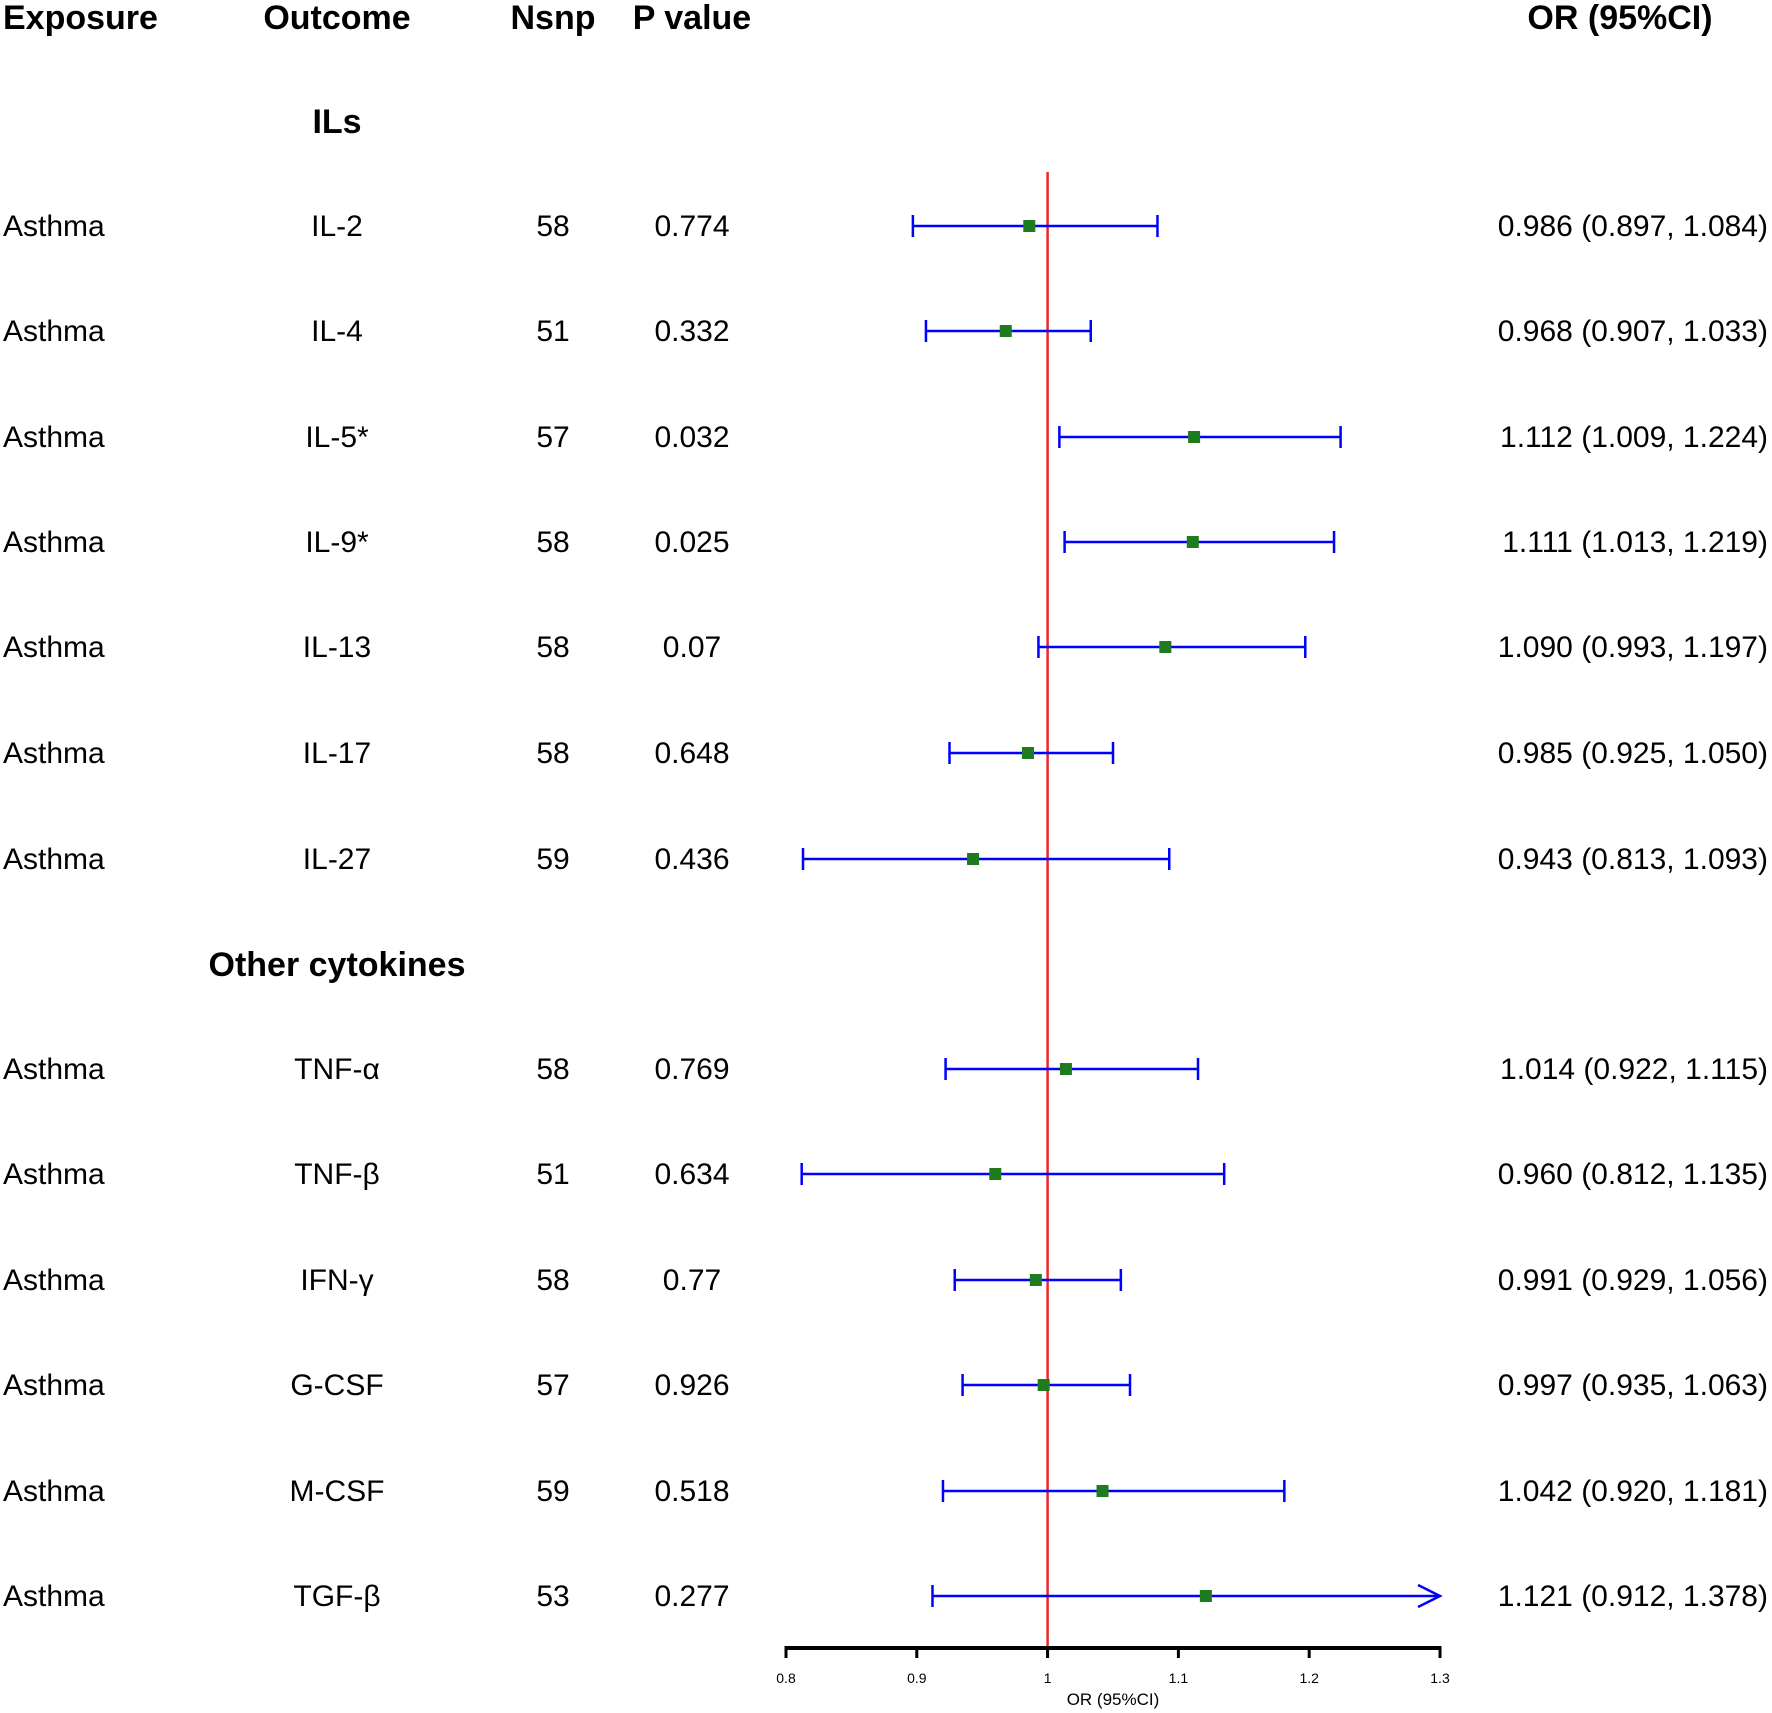 This screenshot has width=1772, height=1713. I want to click on outcome-cell: IFN-γ, so click(336, 1280).